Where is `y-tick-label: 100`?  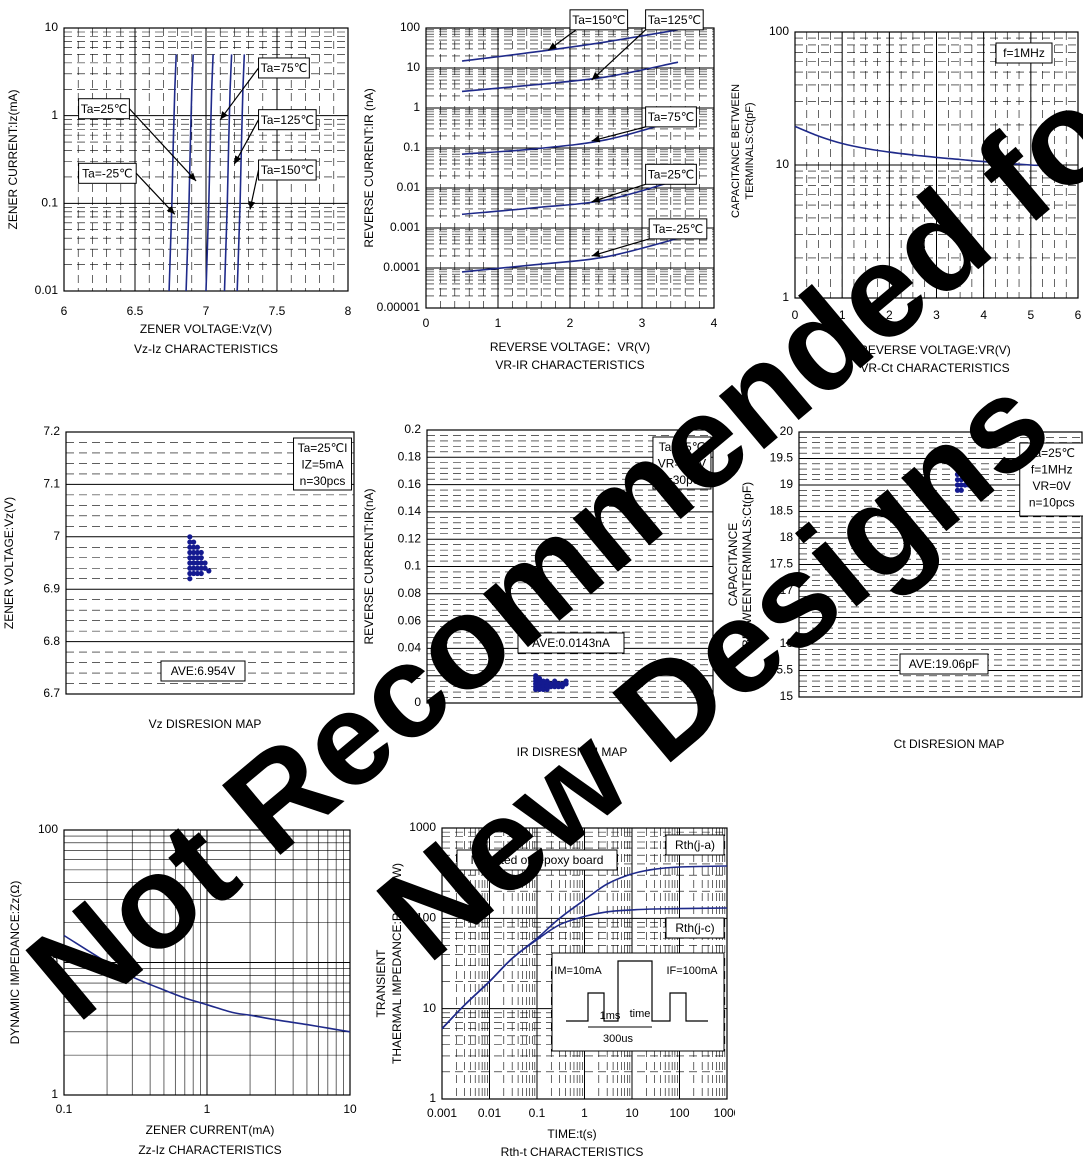 y-tick-label: 100 is located at coordinates (410, 27).